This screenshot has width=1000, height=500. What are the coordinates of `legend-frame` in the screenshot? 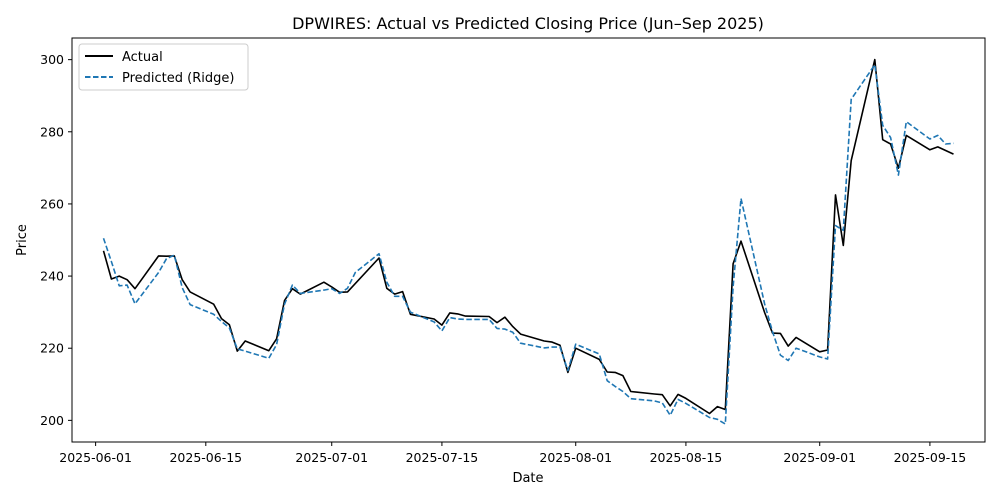 It's located at (163, 67).